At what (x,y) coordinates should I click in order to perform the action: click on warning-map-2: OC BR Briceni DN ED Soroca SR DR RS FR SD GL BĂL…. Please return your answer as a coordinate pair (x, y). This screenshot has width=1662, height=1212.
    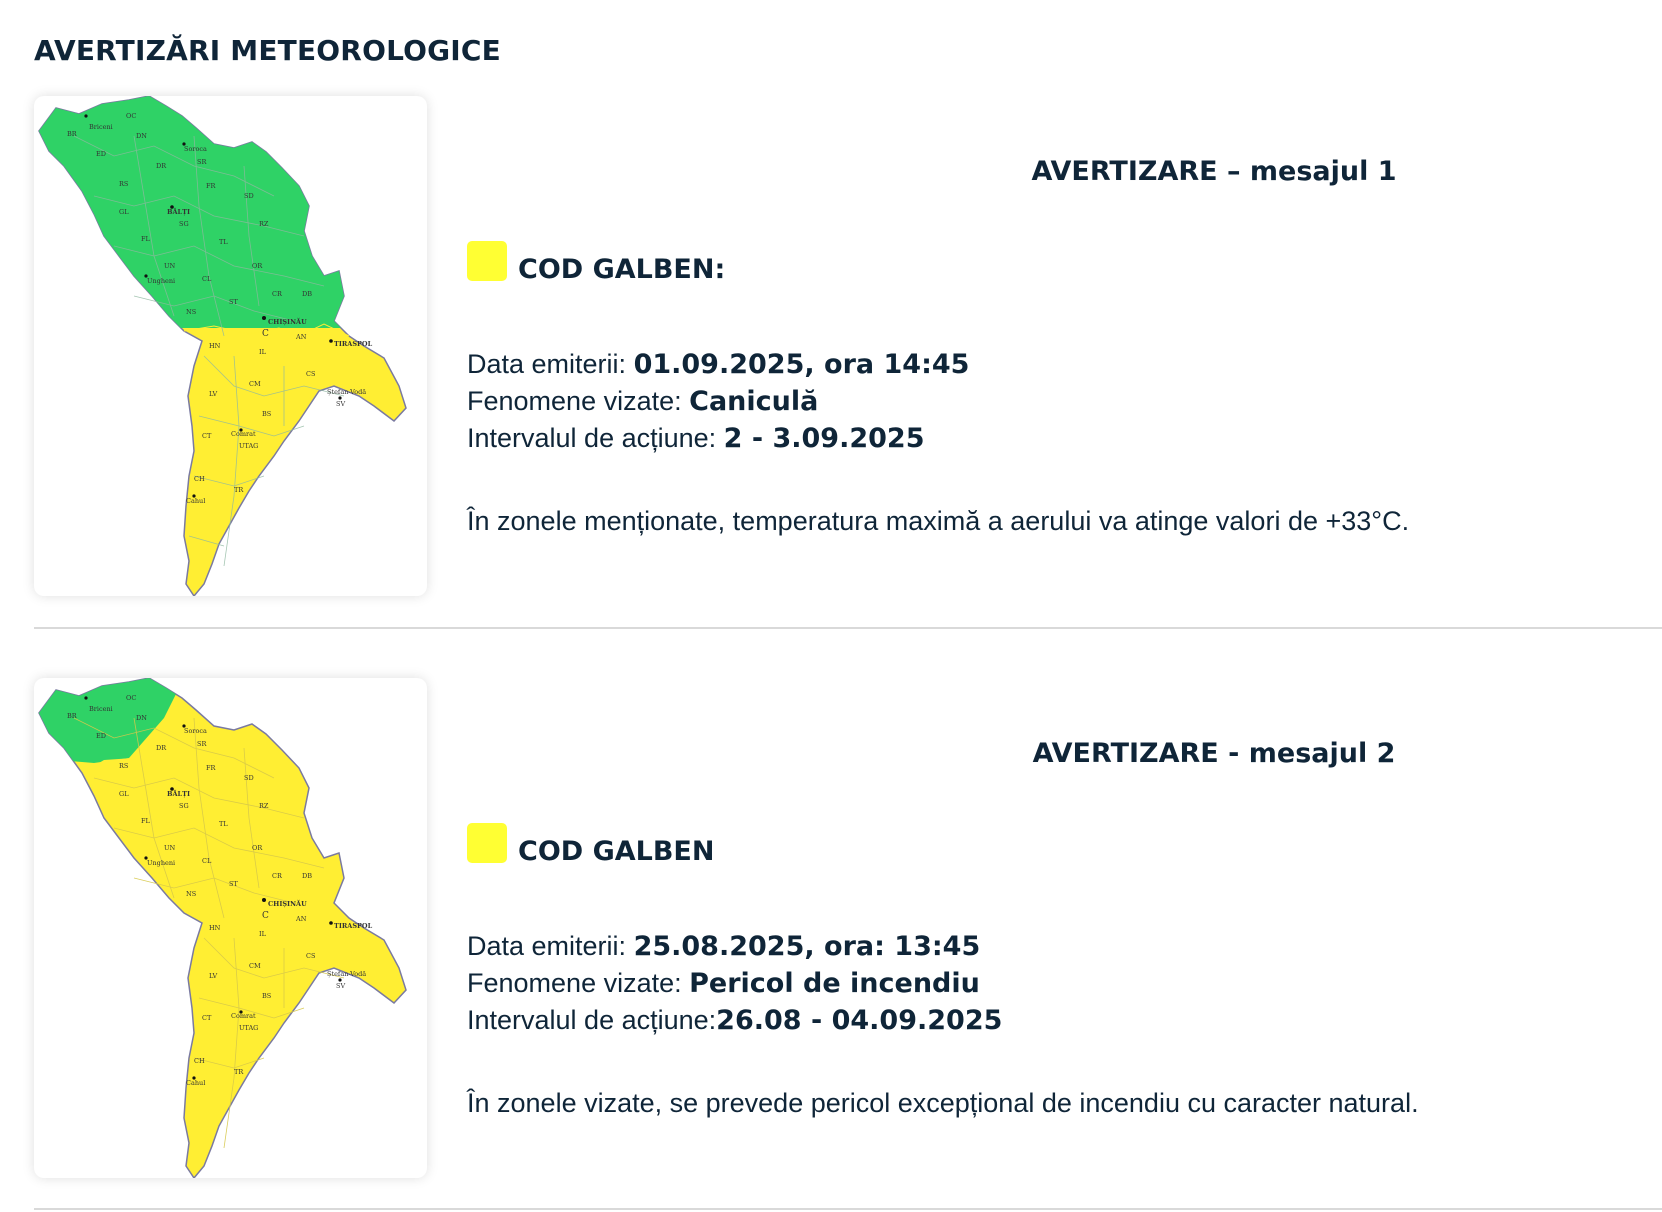
    Looking at the image, I should click on (230, 928).